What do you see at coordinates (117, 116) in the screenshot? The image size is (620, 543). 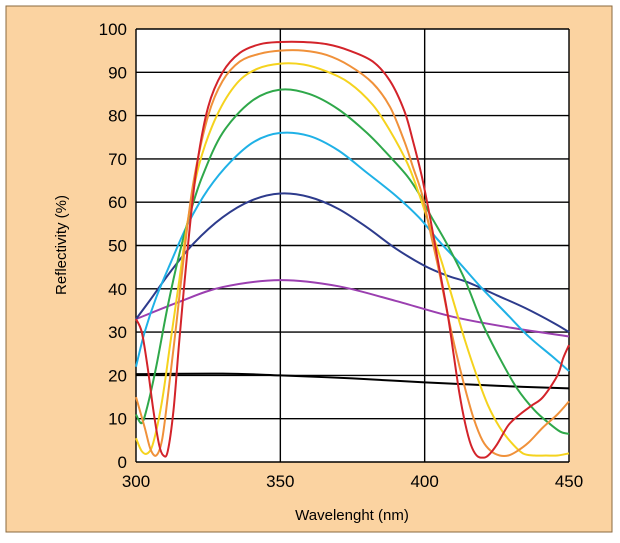 I see `y-tick-label-80: 80` at bounding box center [117, 116].